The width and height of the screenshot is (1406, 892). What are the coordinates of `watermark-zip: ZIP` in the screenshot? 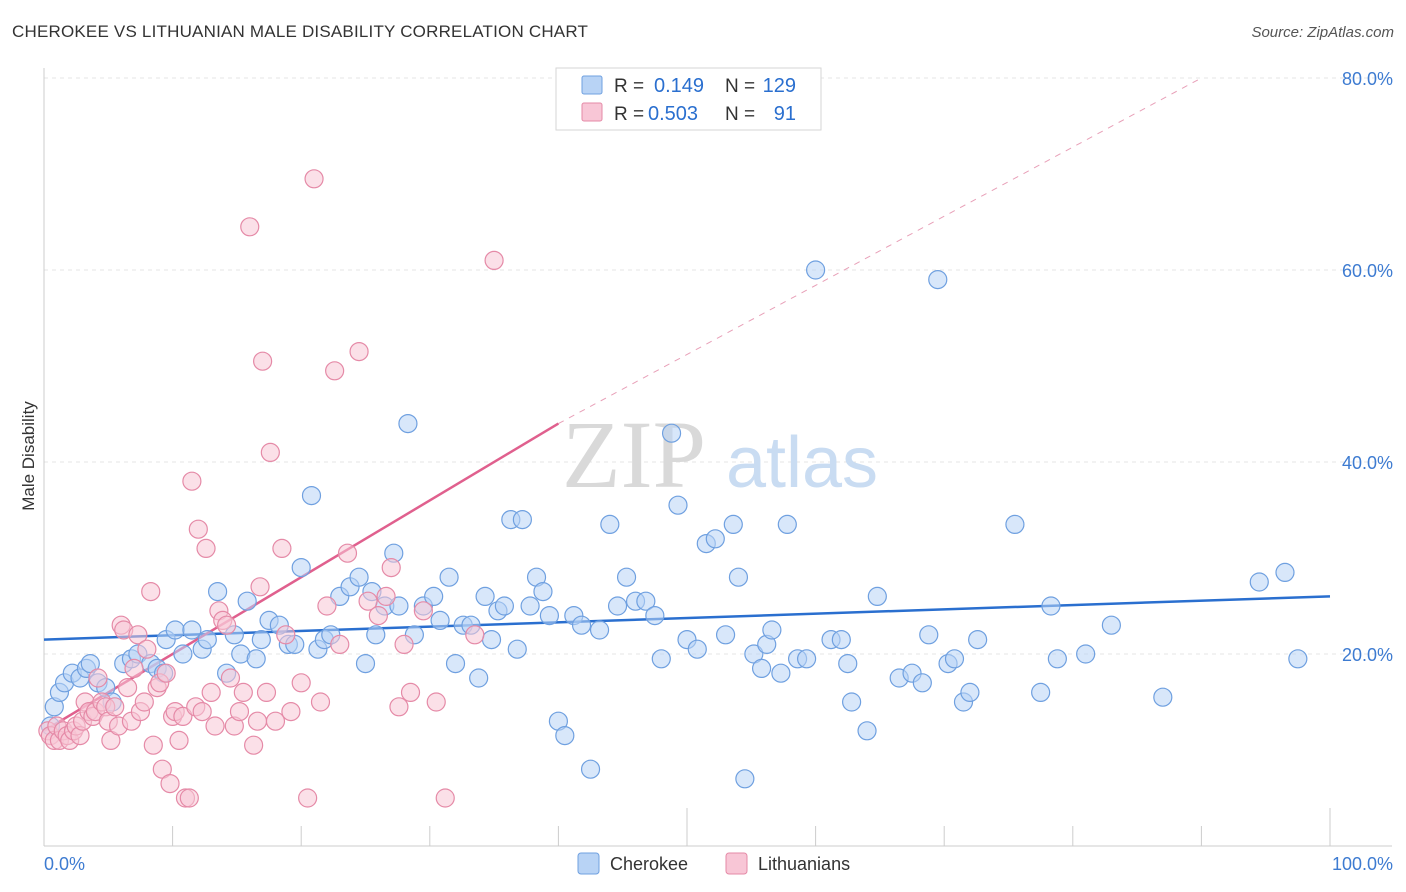 It's located at (634, 454).